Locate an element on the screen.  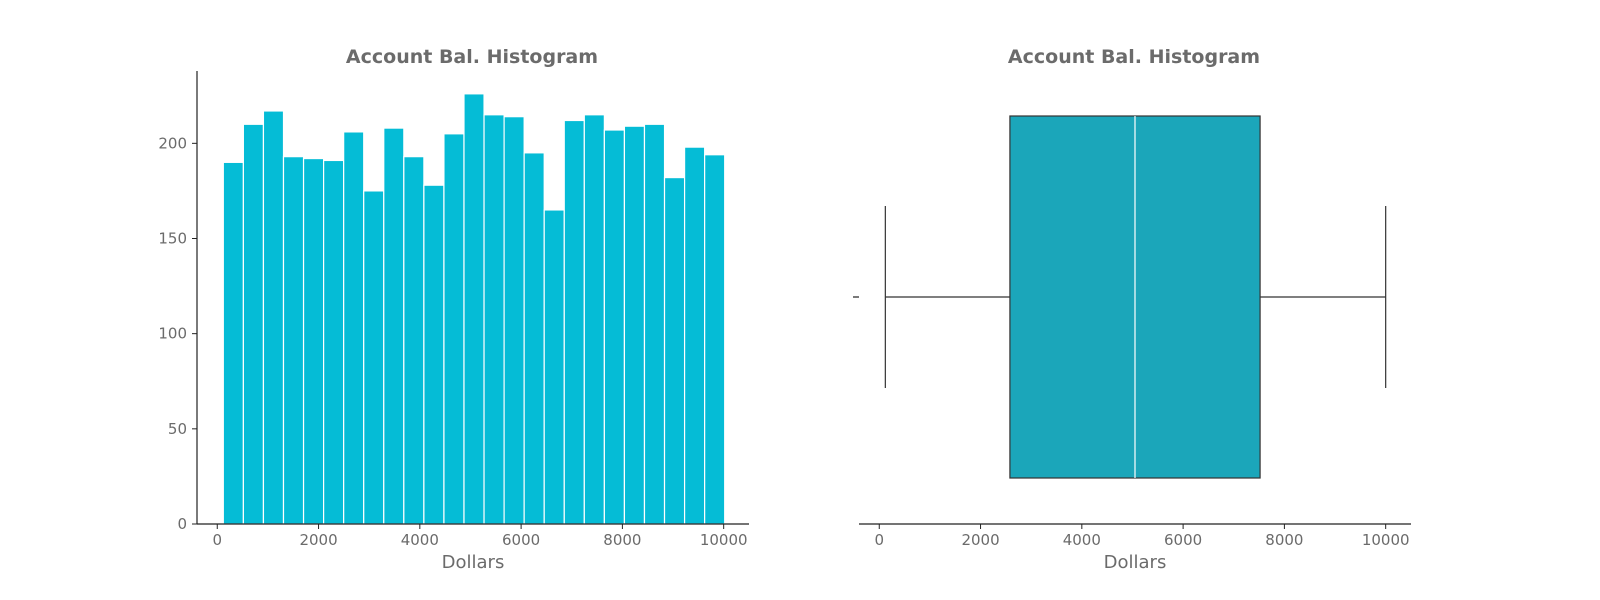
histogram-x-label: Dollars is located at coordinates (473, 562).